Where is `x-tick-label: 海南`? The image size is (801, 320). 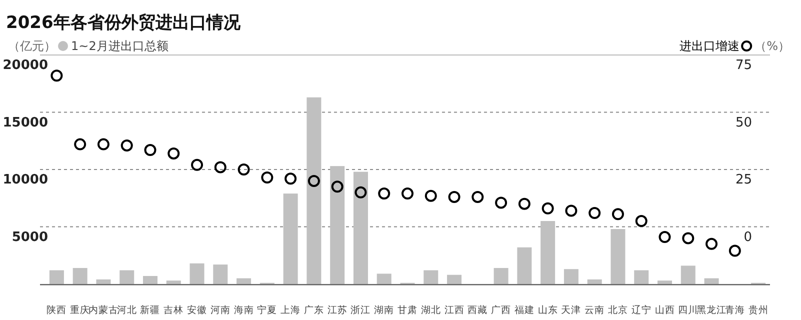
x-tick-label: 海南 is located at coordinates (244, 310).